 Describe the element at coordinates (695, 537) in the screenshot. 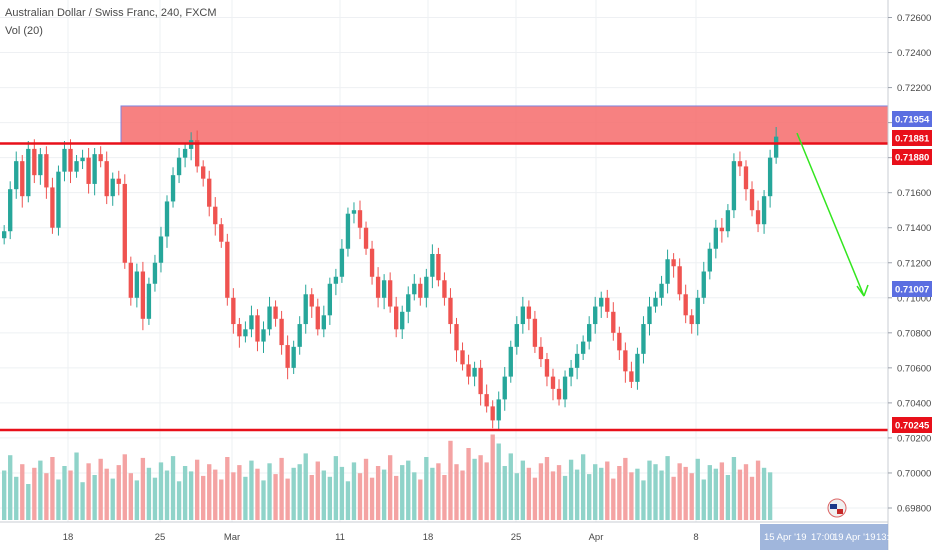

I see `date-tick-label: 8` at that location.